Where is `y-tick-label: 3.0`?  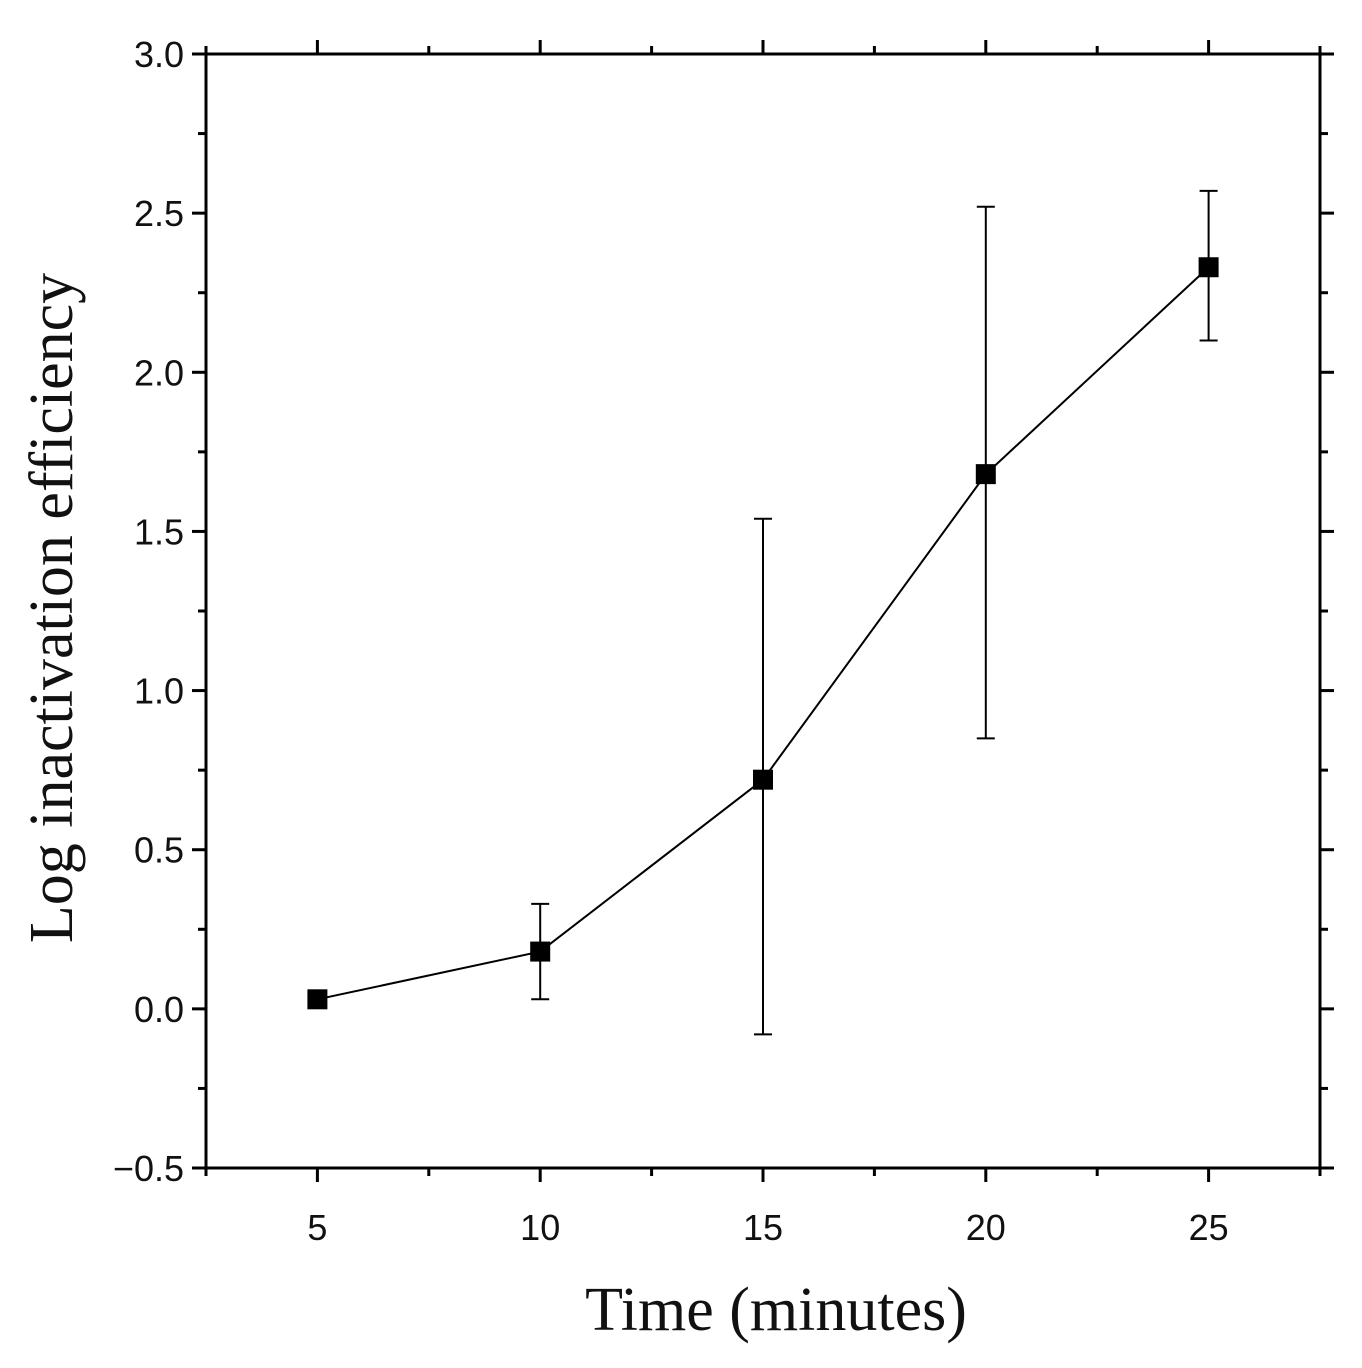
y-tick-label: 3.0 is located at coordinates (159, 54).